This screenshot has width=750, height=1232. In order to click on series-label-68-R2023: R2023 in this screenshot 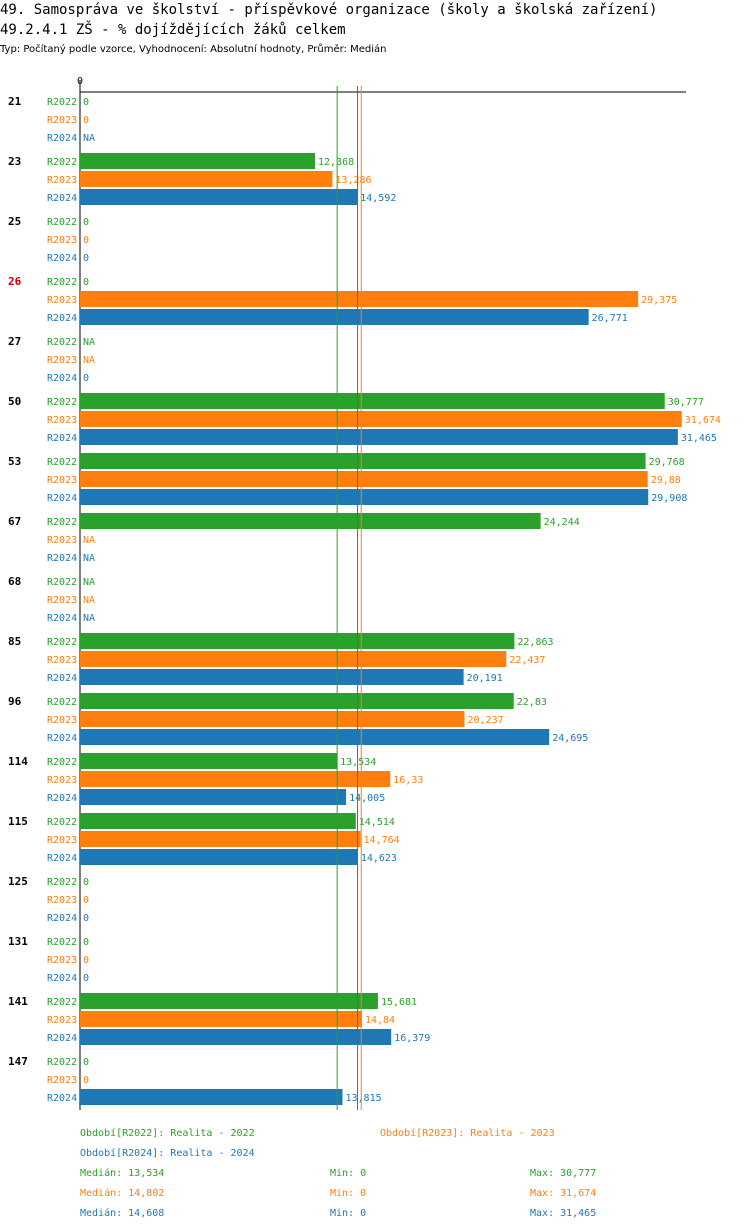, I will do `click(62, 600)`.